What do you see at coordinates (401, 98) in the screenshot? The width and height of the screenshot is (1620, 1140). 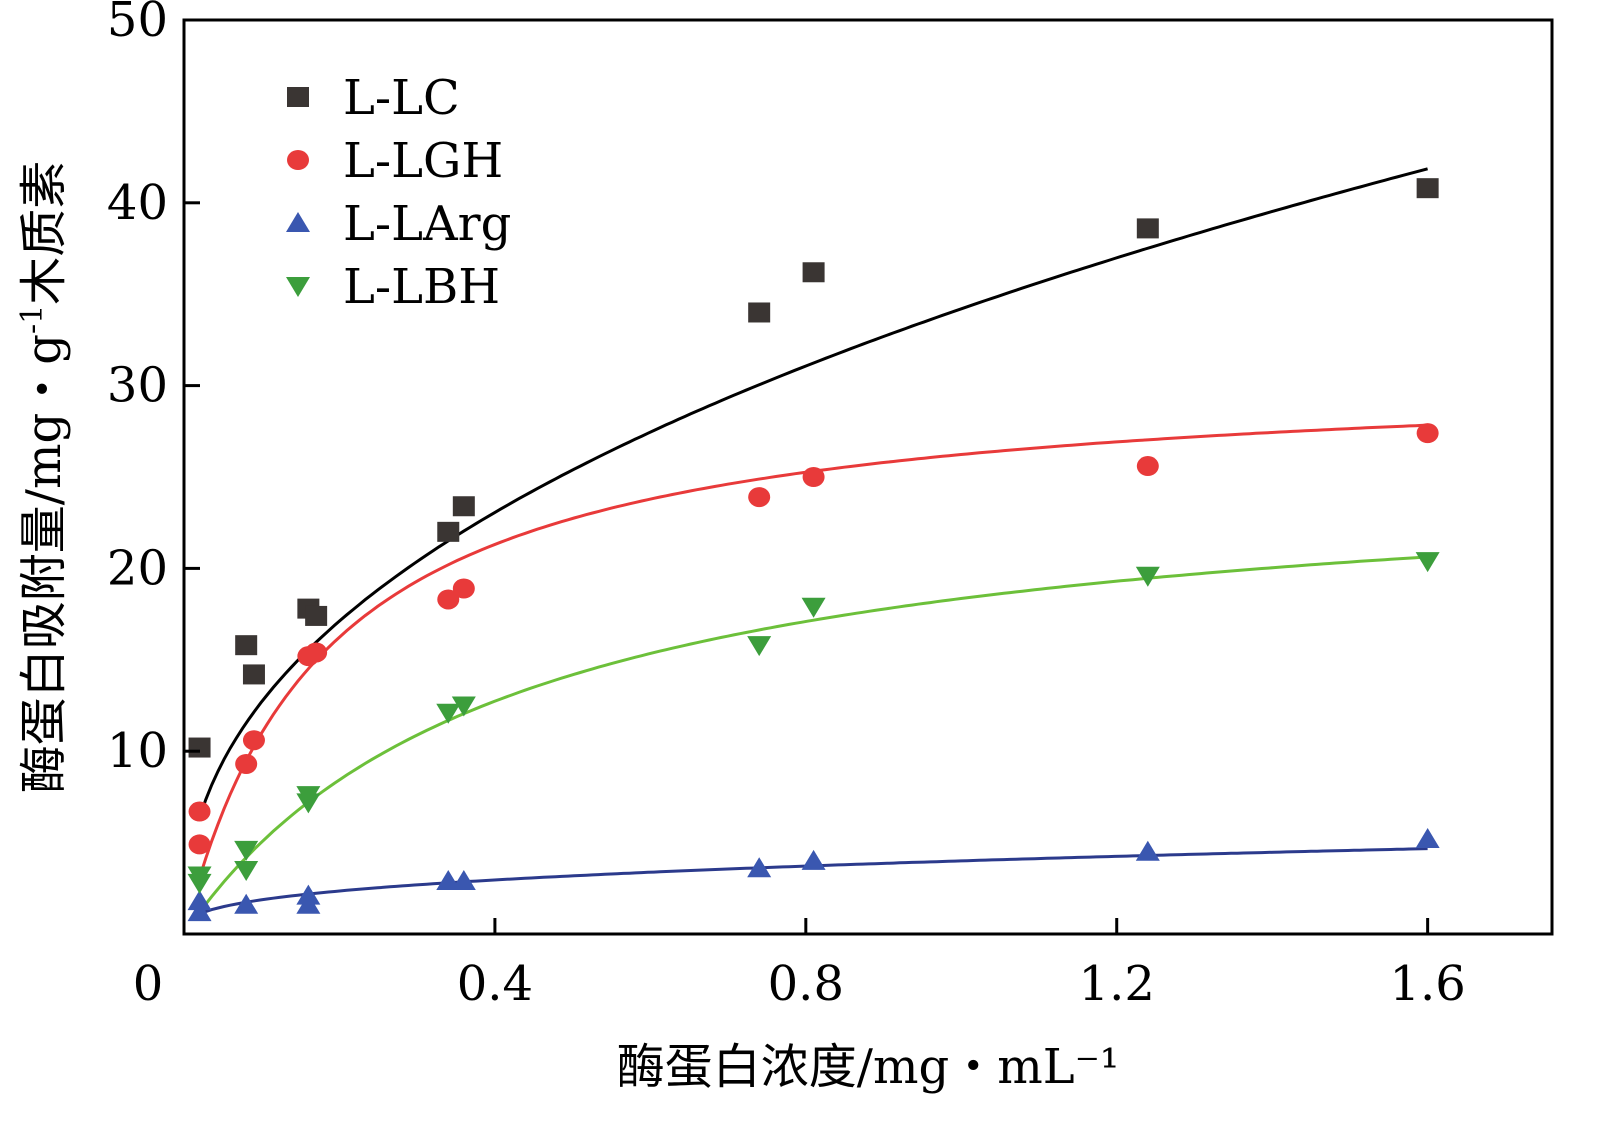 I see `legend-label: L-LC` at bounding box center [401, 98].